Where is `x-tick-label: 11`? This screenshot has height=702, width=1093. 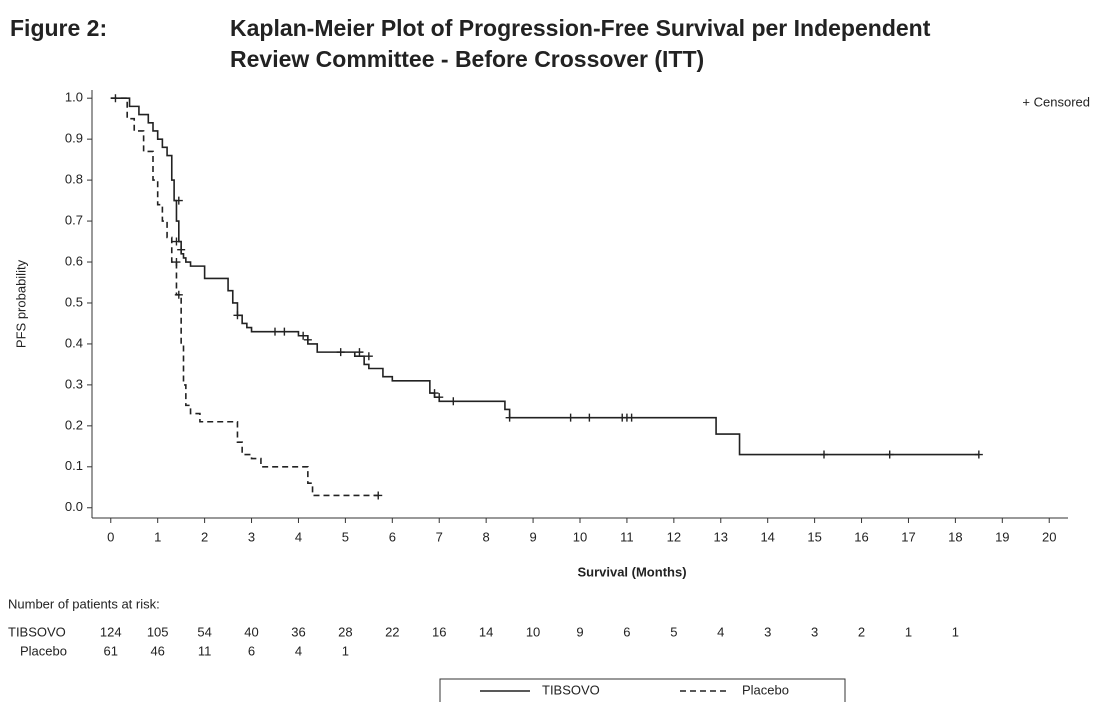
x-tick-label: 11 is located at coordinates (627, 536).